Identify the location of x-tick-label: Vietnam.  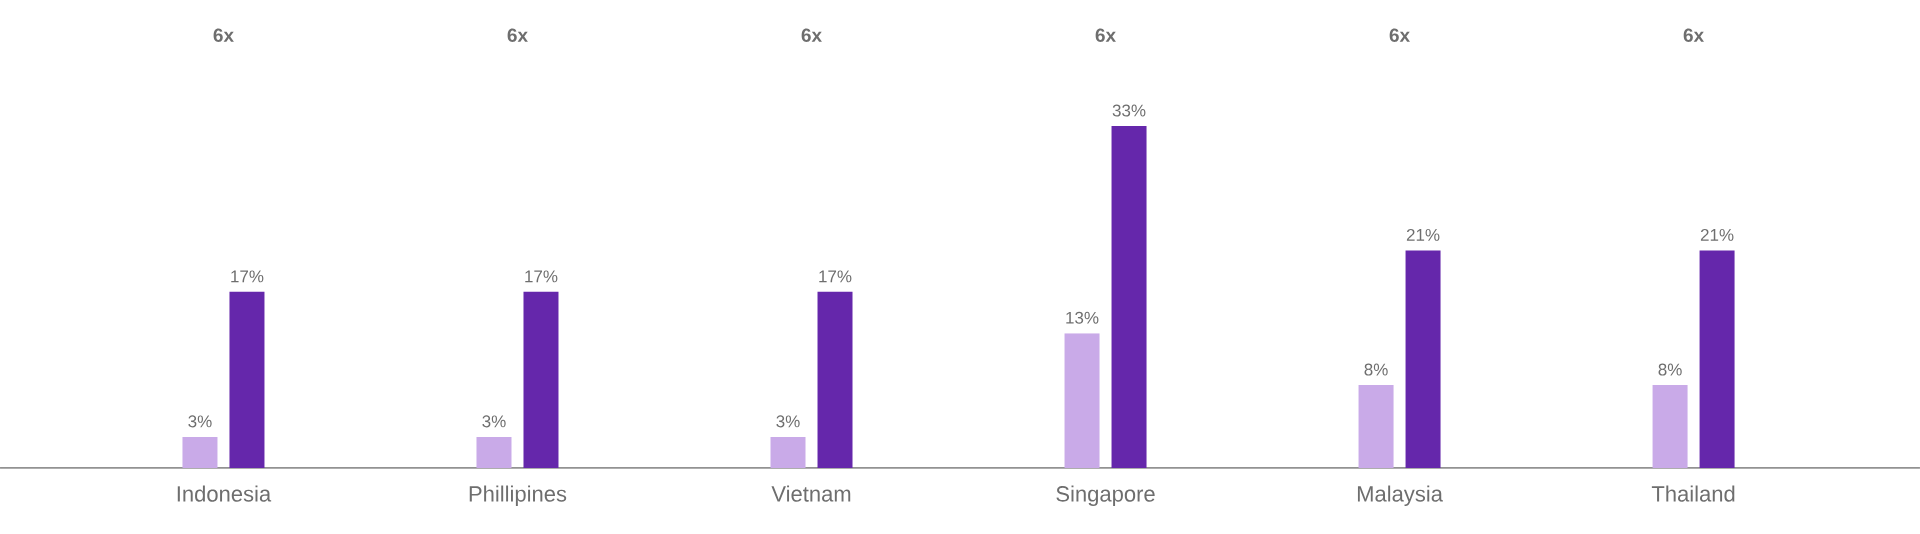
(811, 493).